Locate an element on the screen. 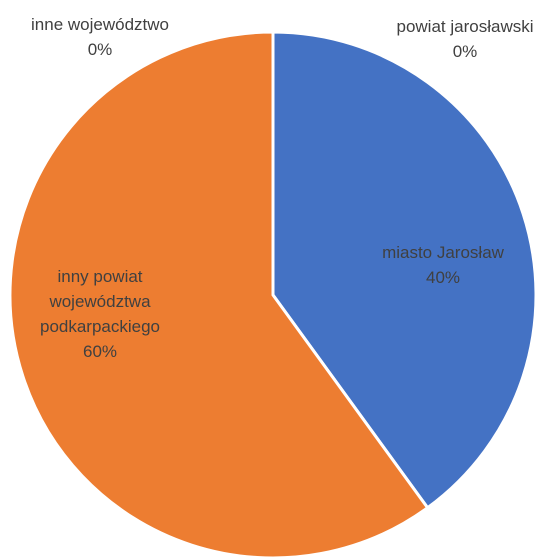 This screenshot has width=558, height=558. slice-category-2: inny powiat is located at coordinates (99, 276).